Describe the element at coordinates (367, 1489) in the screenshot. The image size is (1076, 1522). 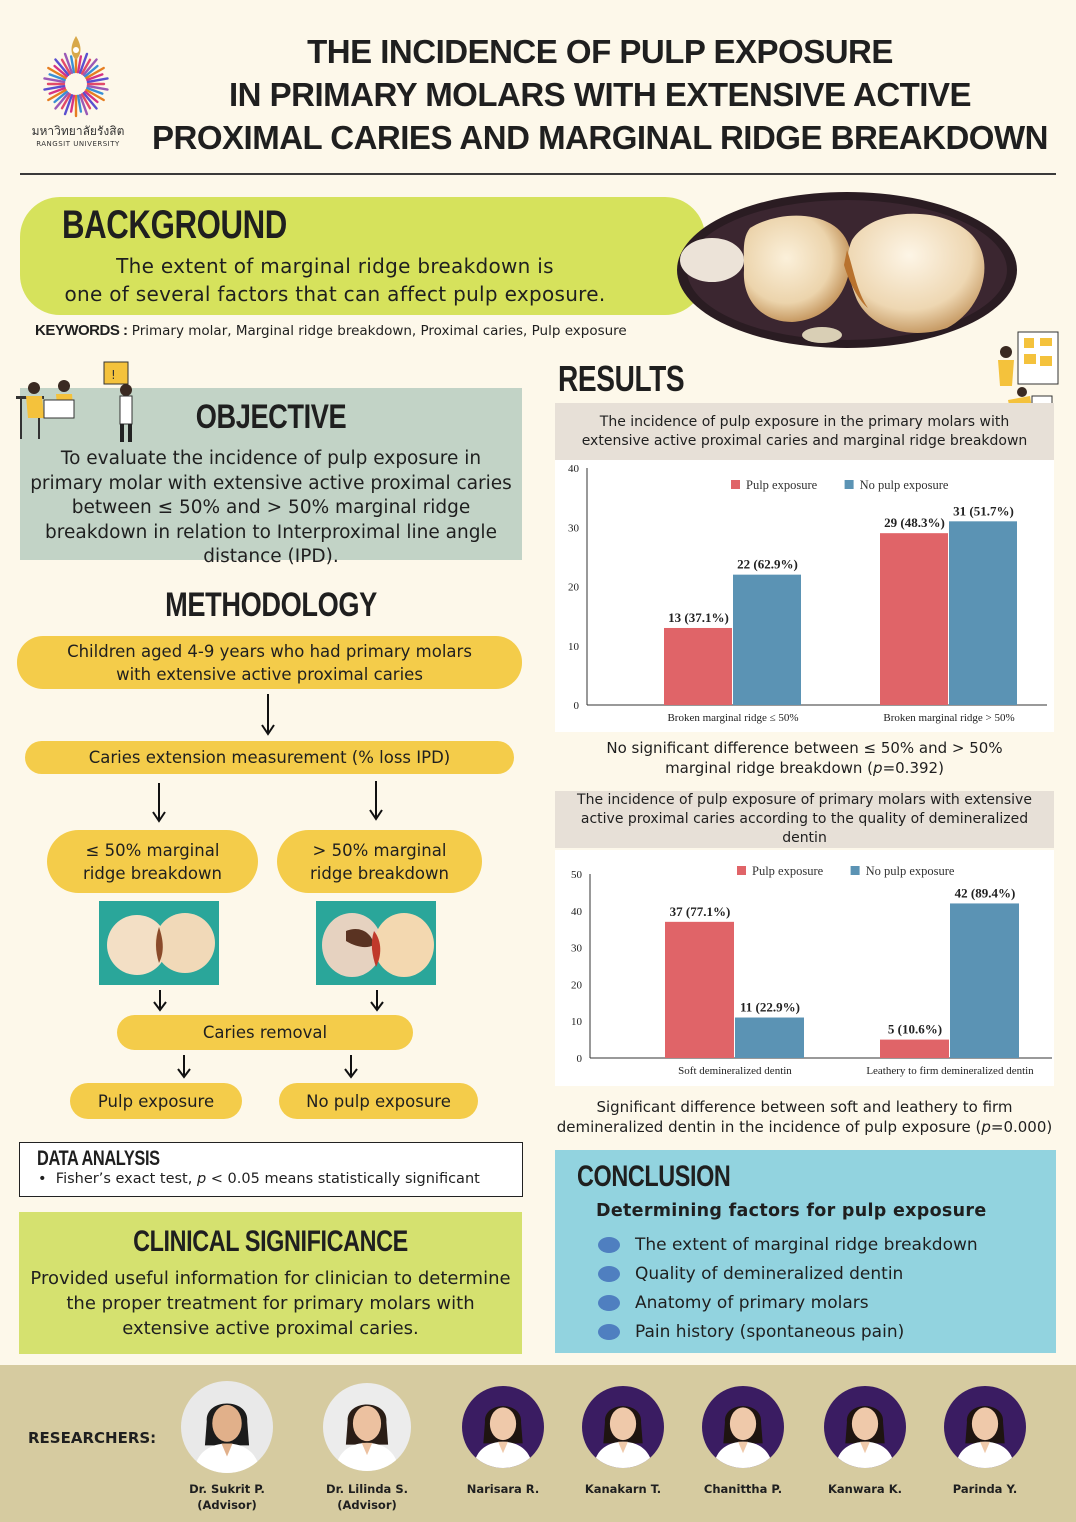
I see `researcher-name: Dr. Lilinda S.` at that location.